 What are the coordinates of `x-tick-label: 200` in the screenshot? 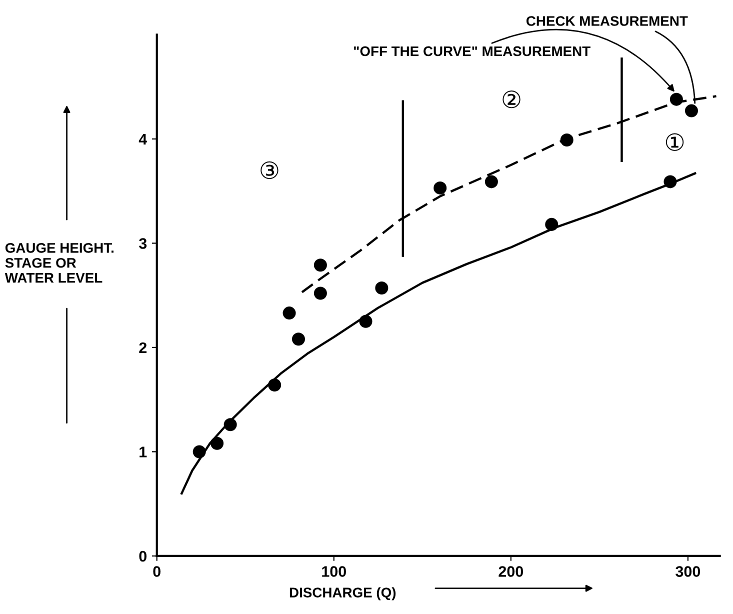 It's located at (511, 571).